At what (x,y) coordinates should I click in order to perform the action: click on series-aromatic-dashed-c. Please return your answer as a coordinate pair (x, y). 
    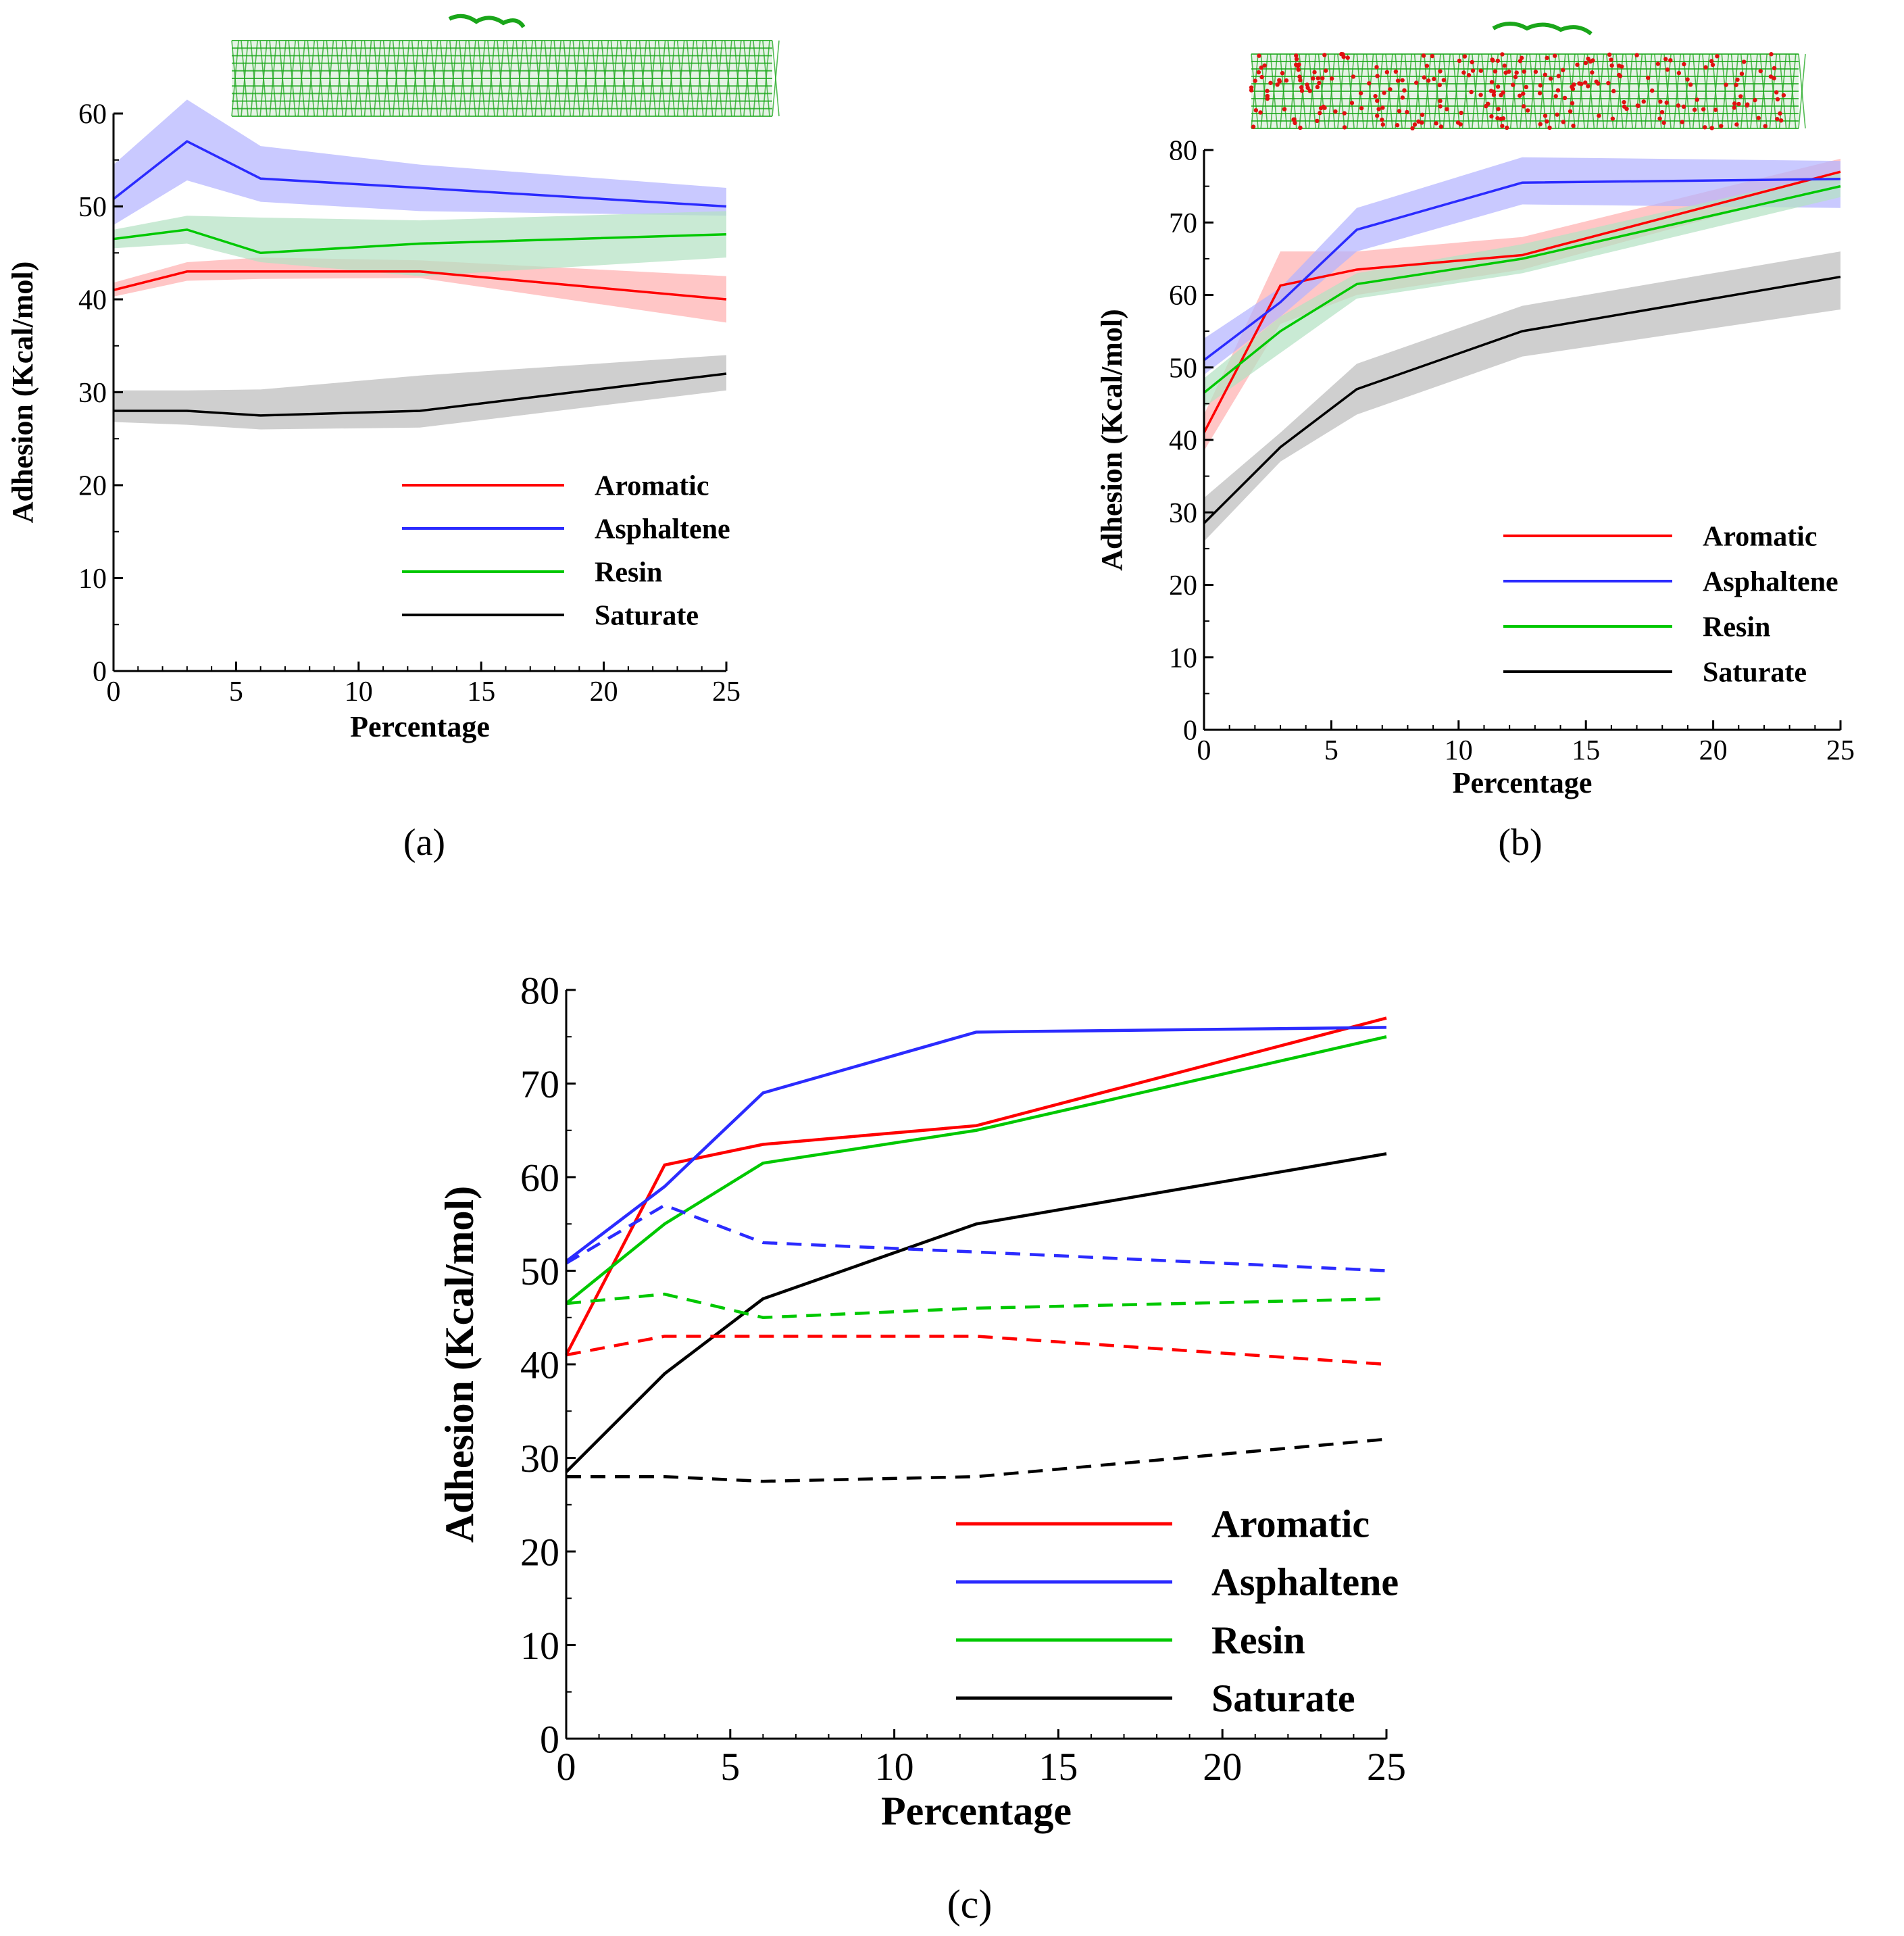
    Looking at the image, I should click on (977, 1351).